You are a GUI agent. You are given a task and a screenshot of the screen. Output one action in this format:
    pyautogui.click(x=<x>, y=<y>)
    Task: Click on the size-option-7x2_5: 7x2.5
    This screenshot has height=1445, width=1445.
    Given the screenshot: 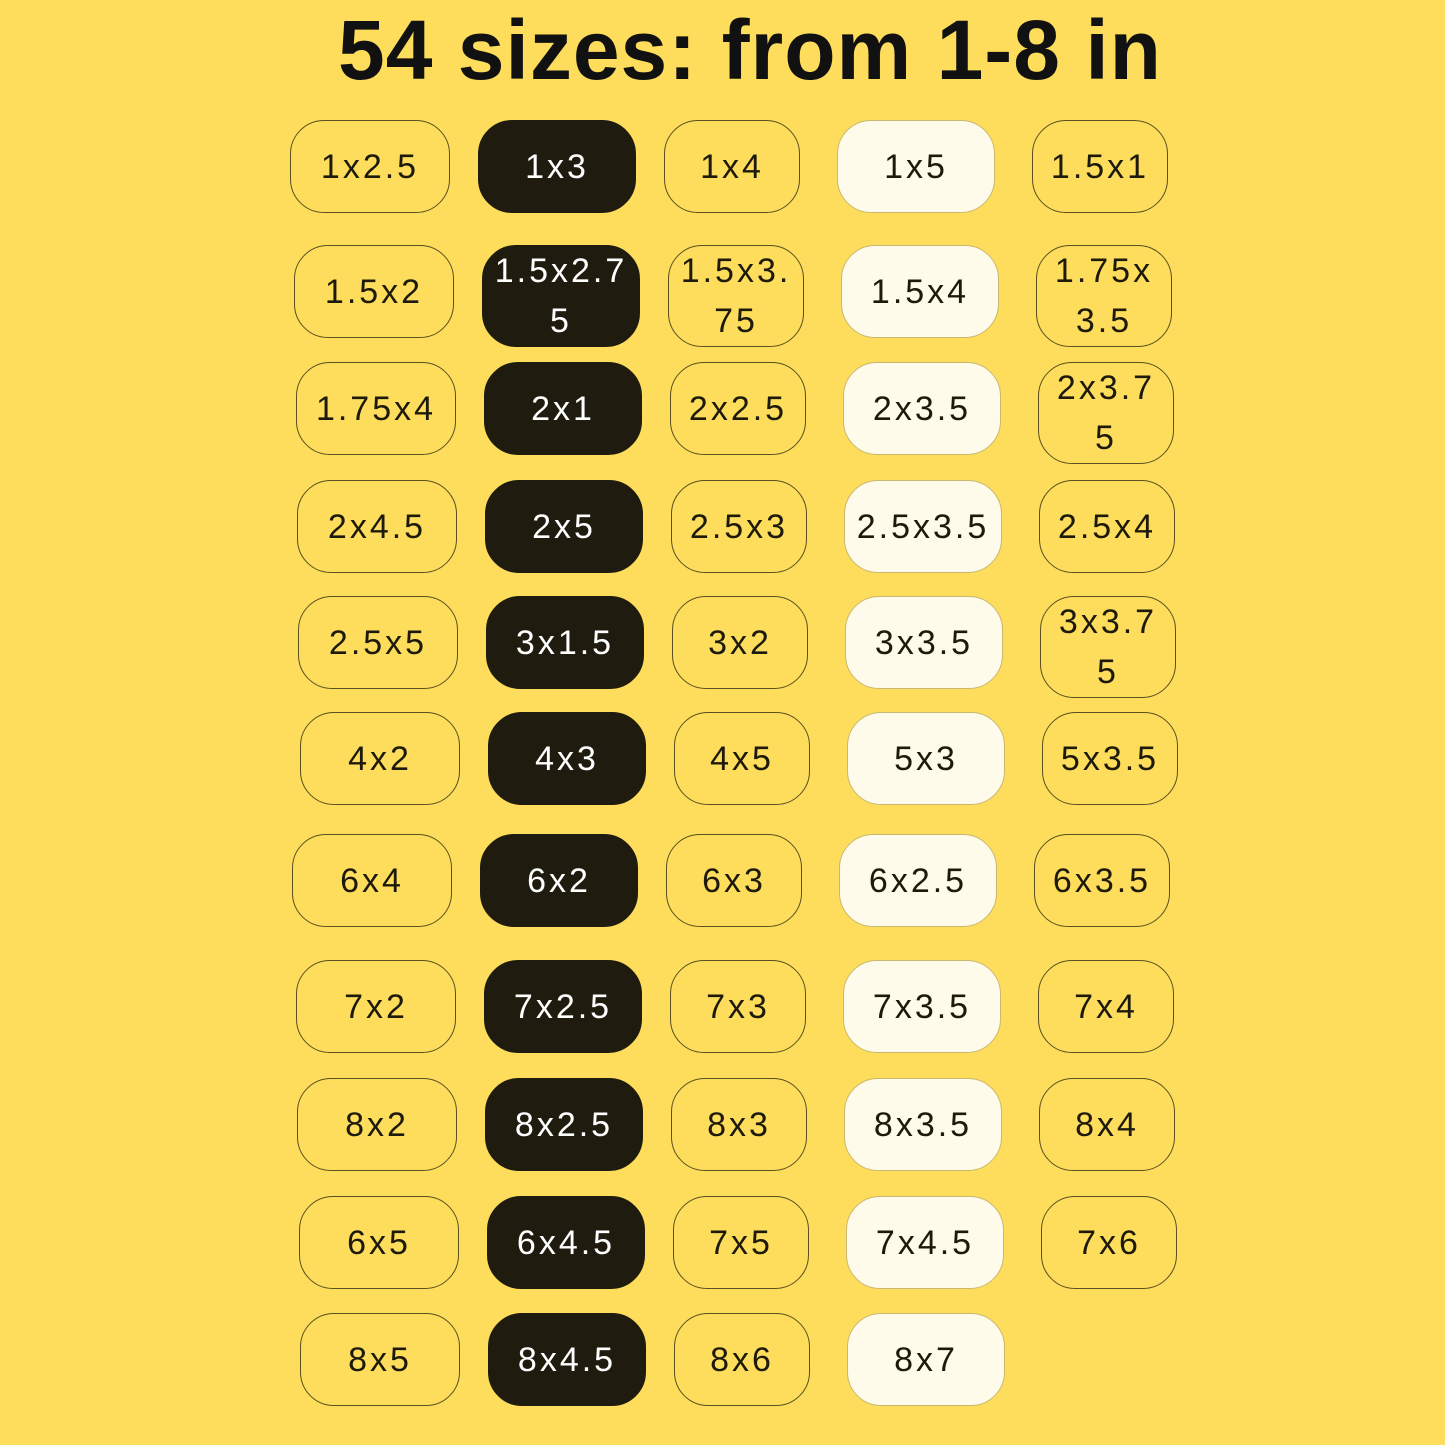 What is the action you would take?
    pyautogui.click(x=563, y=1006)
    